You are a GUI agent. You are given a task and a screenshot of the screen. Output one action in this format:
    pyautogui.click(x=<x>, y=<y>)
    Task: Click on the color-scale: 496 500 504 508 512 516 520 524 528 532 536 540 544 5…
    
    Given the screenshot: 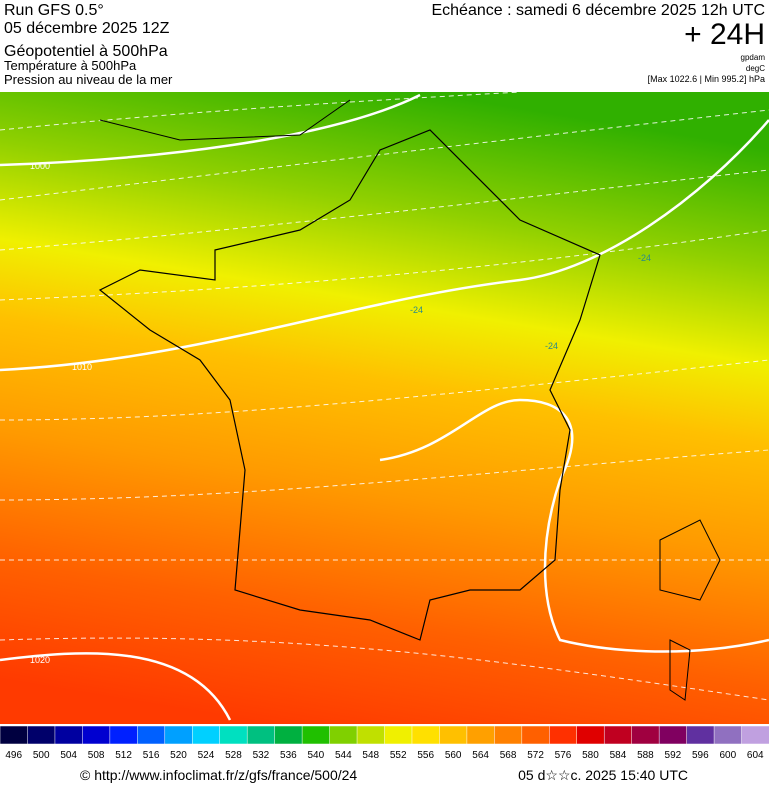 What is the action you would take?
    pyautogui.click(x=384, y=743)
    